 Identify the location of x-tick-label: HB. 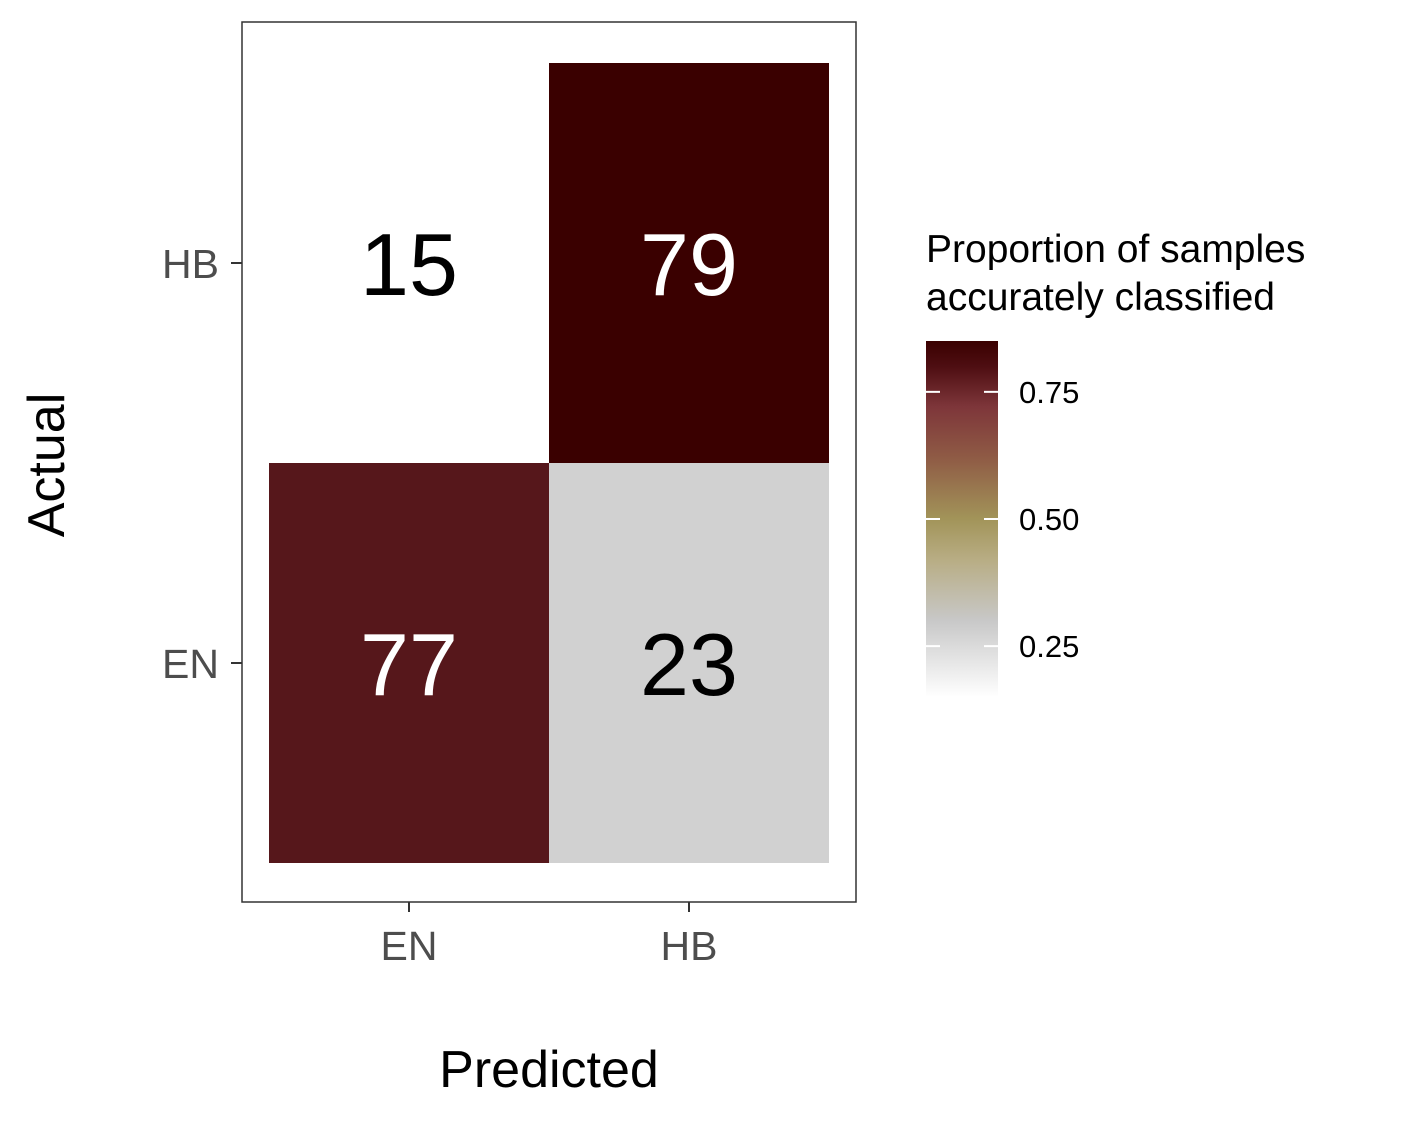
(689, 946).